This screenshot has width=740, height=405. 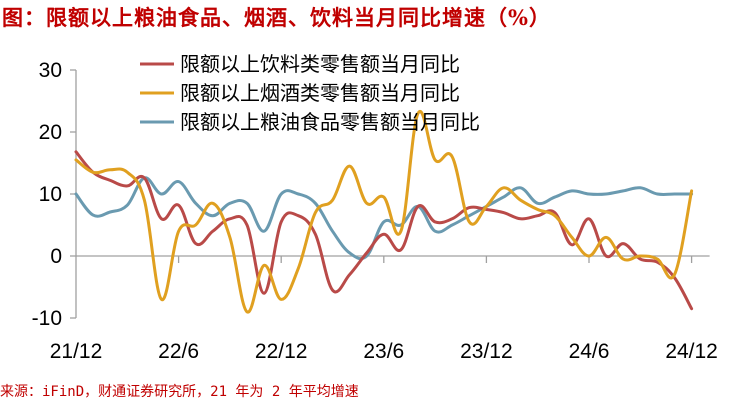 I want to click on y-tick-label: 0, so click(x=56, y=256).